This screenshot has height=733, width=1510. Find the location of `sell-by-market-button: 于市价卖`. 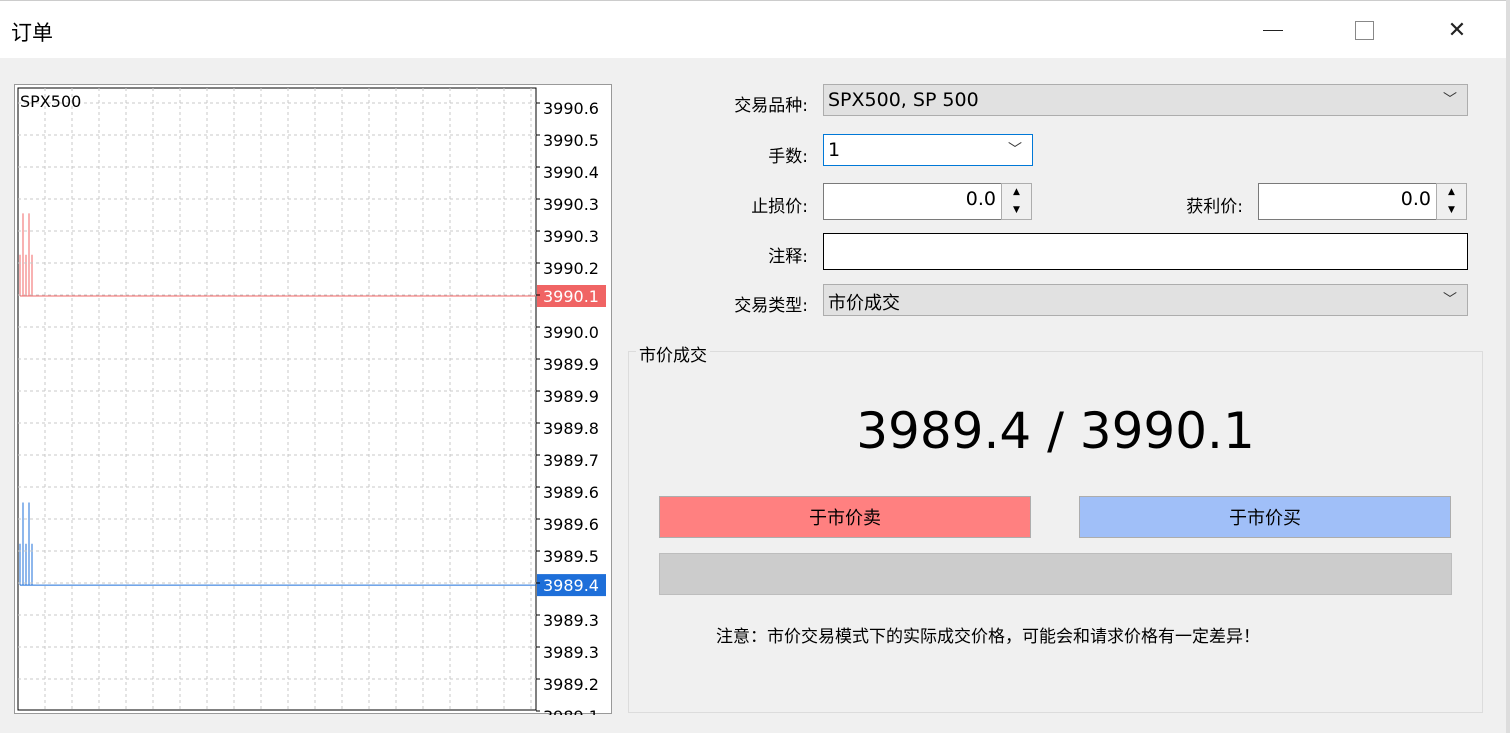

sell-by-market-button: 于市价卖 is located at coordinates (845, 517).